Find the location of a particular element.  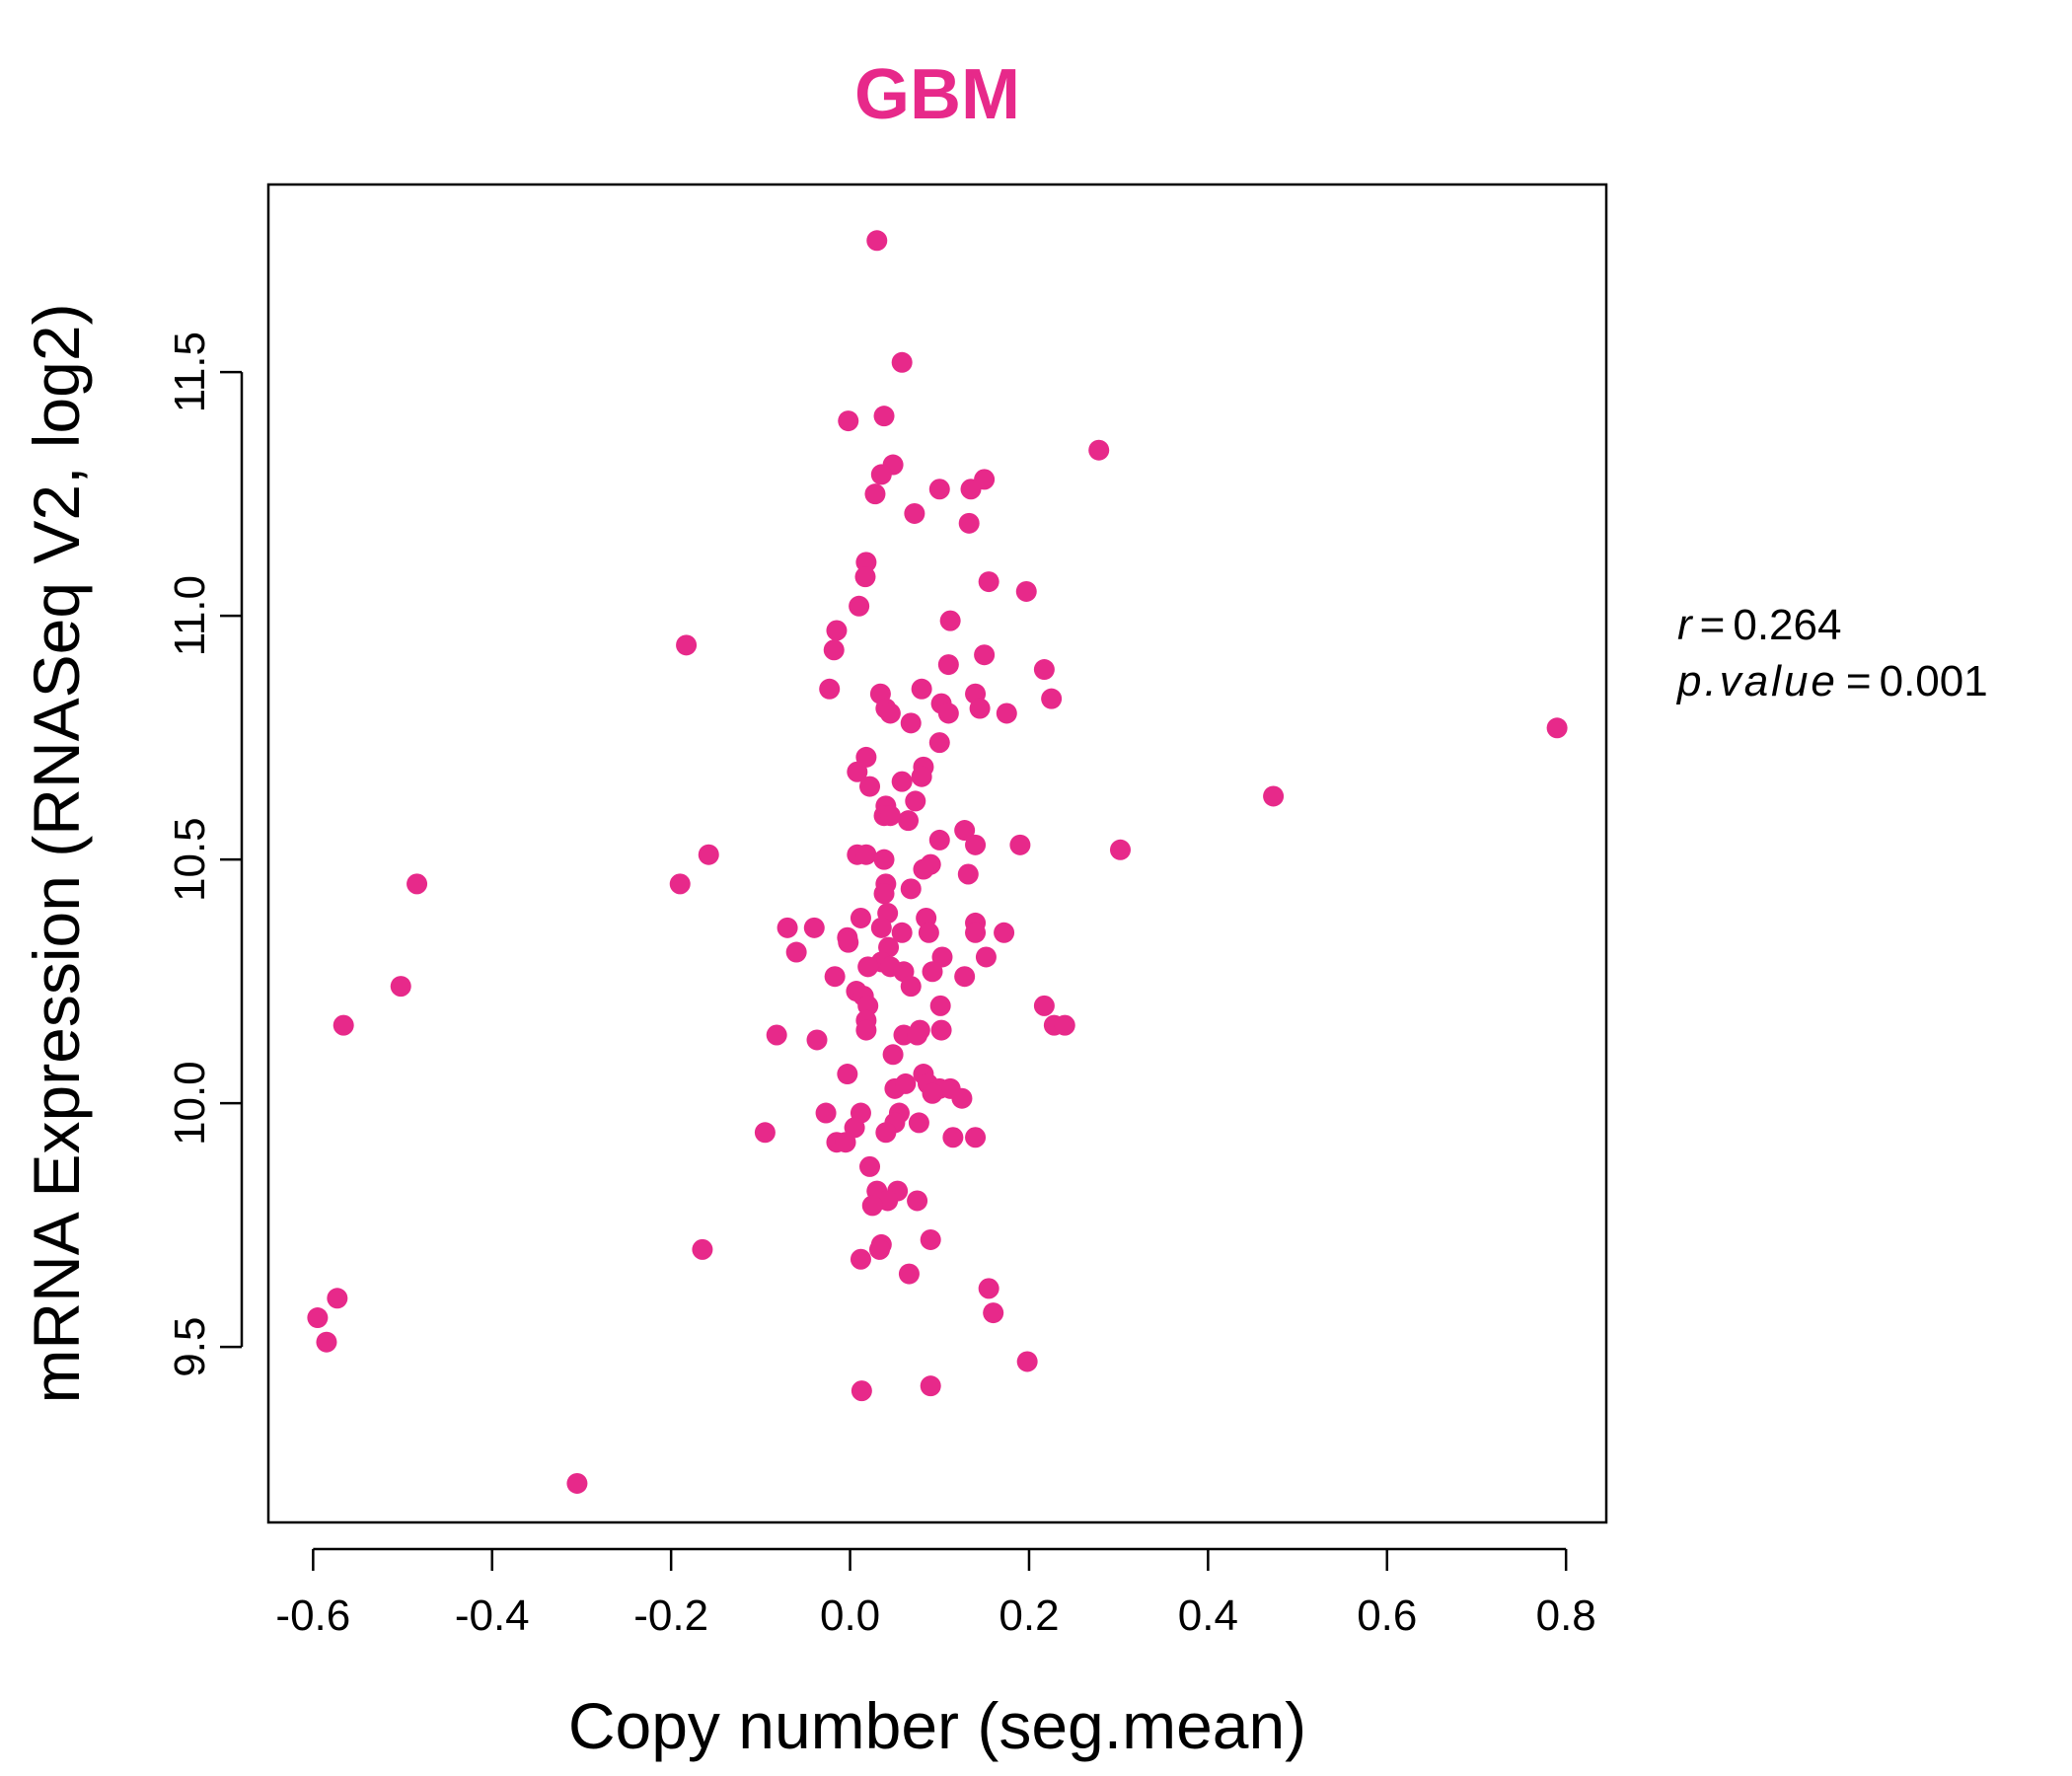

x-tick-label: -0.6 is located at coordinates (313, 1616).